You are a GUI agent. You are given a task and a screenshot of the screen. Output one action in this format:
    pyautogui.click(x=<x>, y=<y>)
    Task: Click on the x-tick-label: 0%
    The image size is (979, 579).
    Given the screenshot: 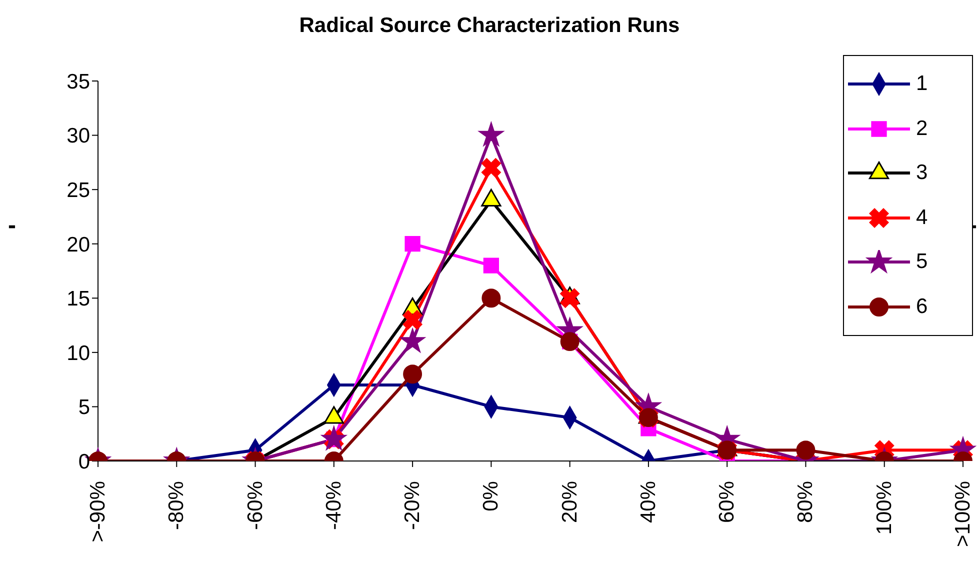 What is the action you would take?
    pyautogui.click(x=491, y=496)
    